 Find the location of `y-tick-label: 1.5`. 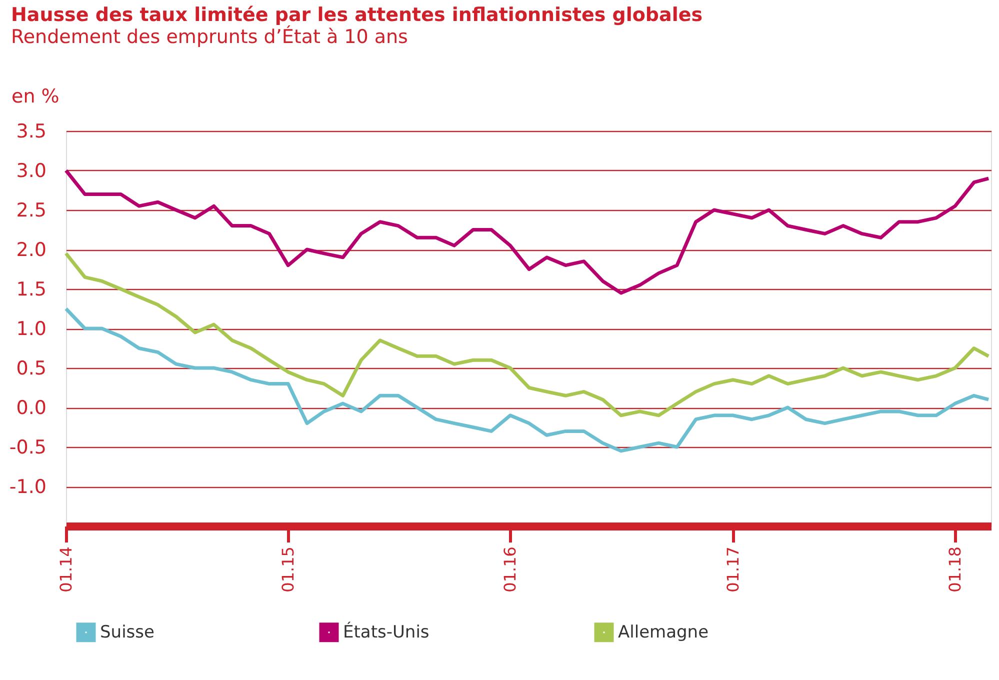

y-tick-label: 1.5 is located at coordinates (31, 289).